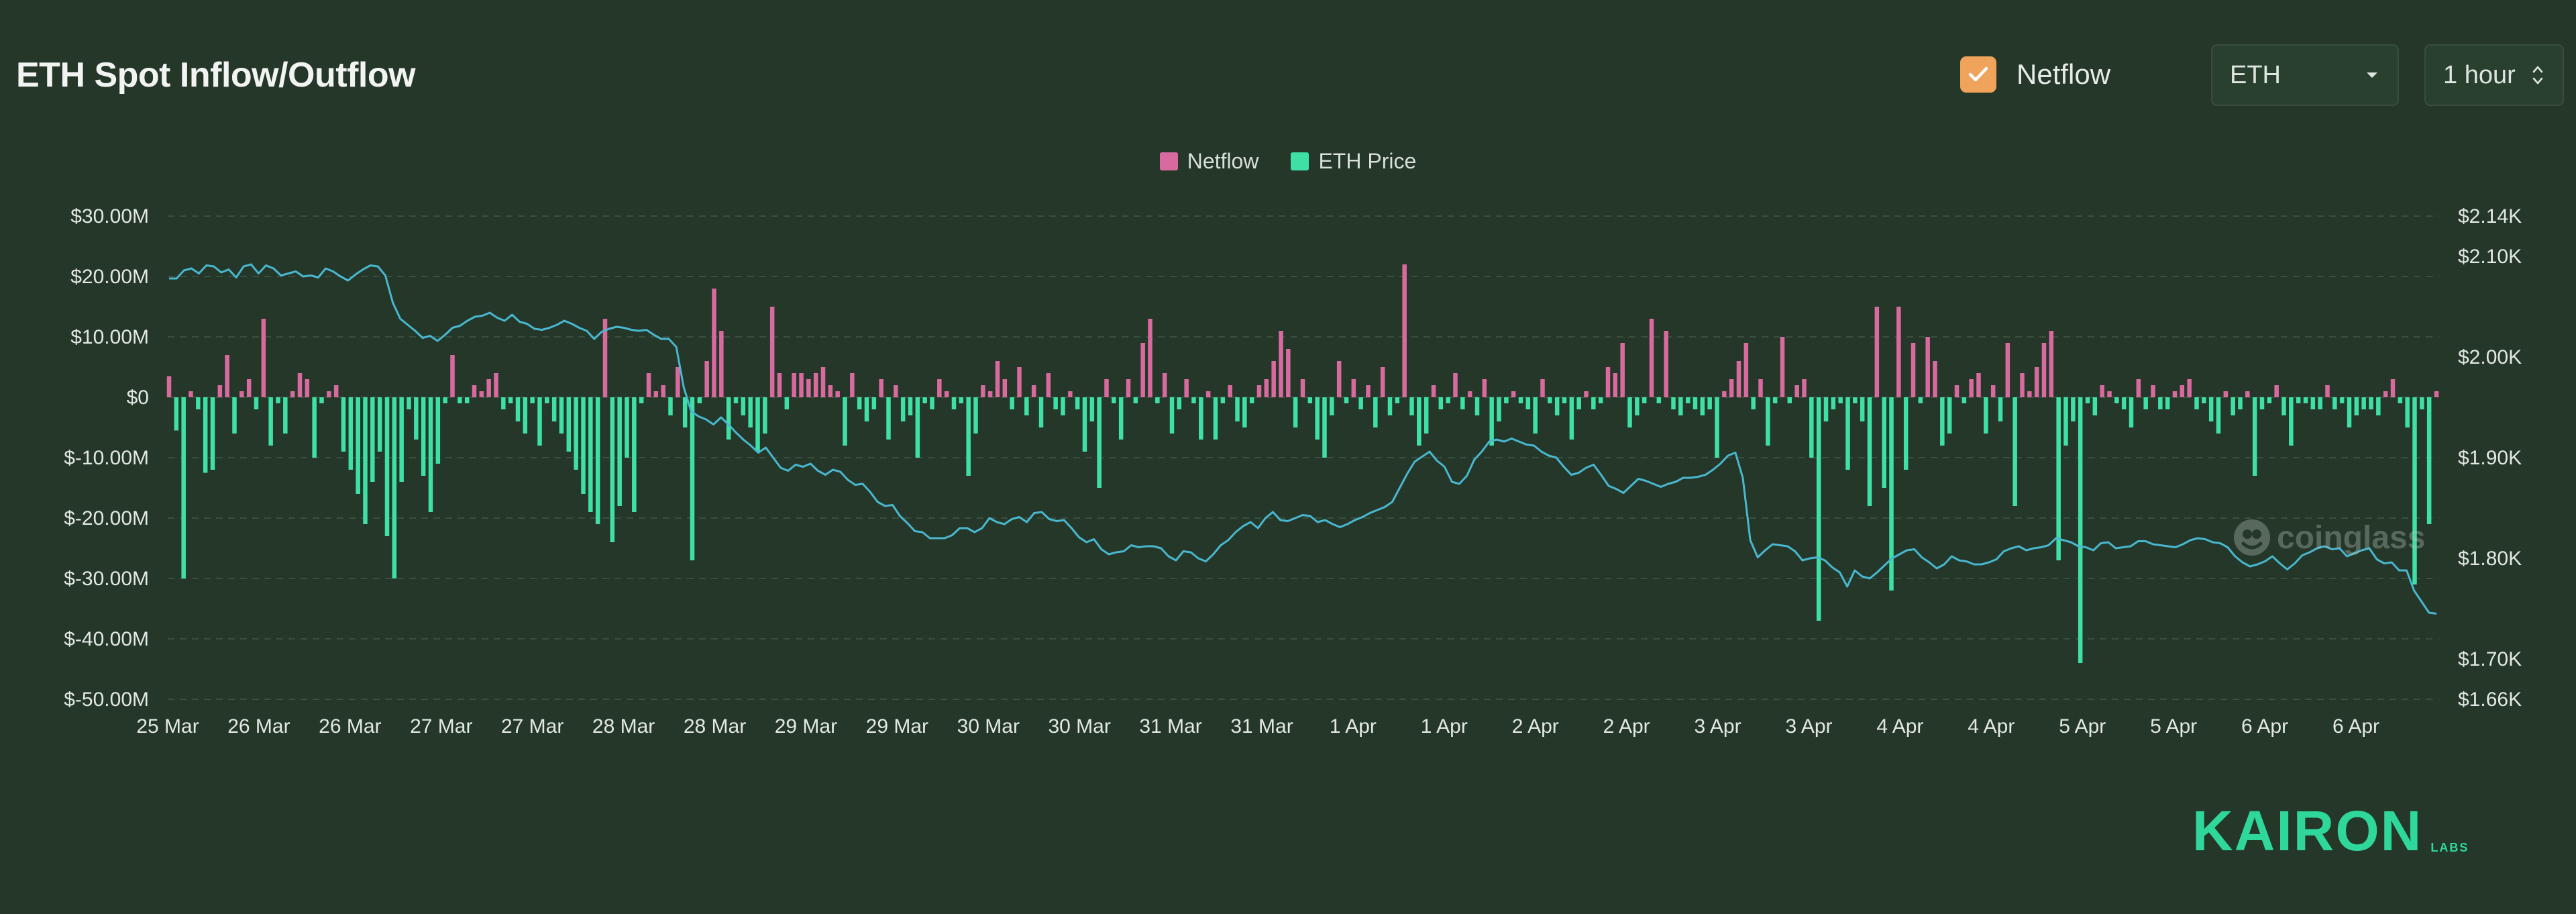 This screenshot has width=2576, height=914. What do you see at coordinates (2351, 537) in the screenshot?
I see `watermark-text: coinglass` at bounding box center [2351, 537].